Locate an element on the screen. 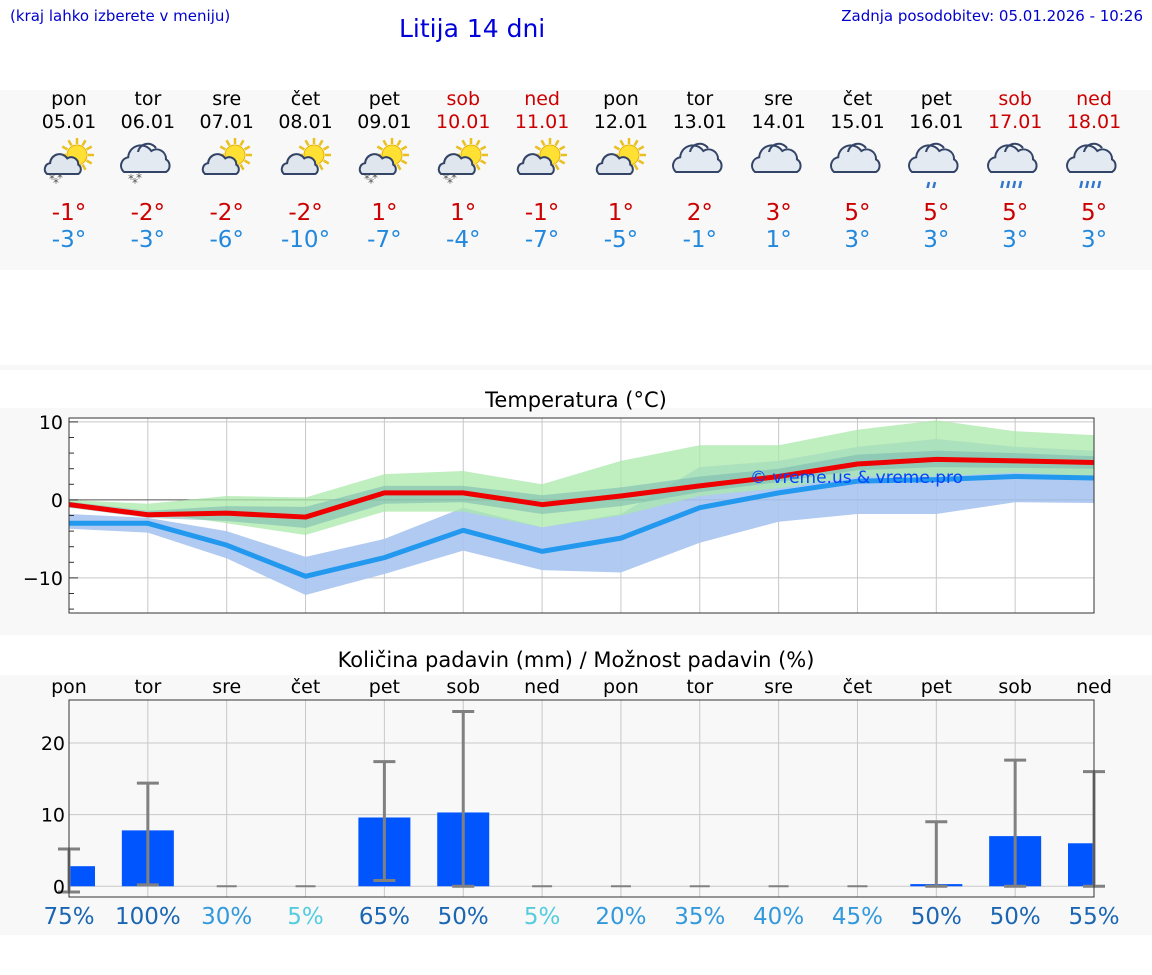 The image size is (1152, 975). temp-min: -7° is located at coordinates (542, 240).